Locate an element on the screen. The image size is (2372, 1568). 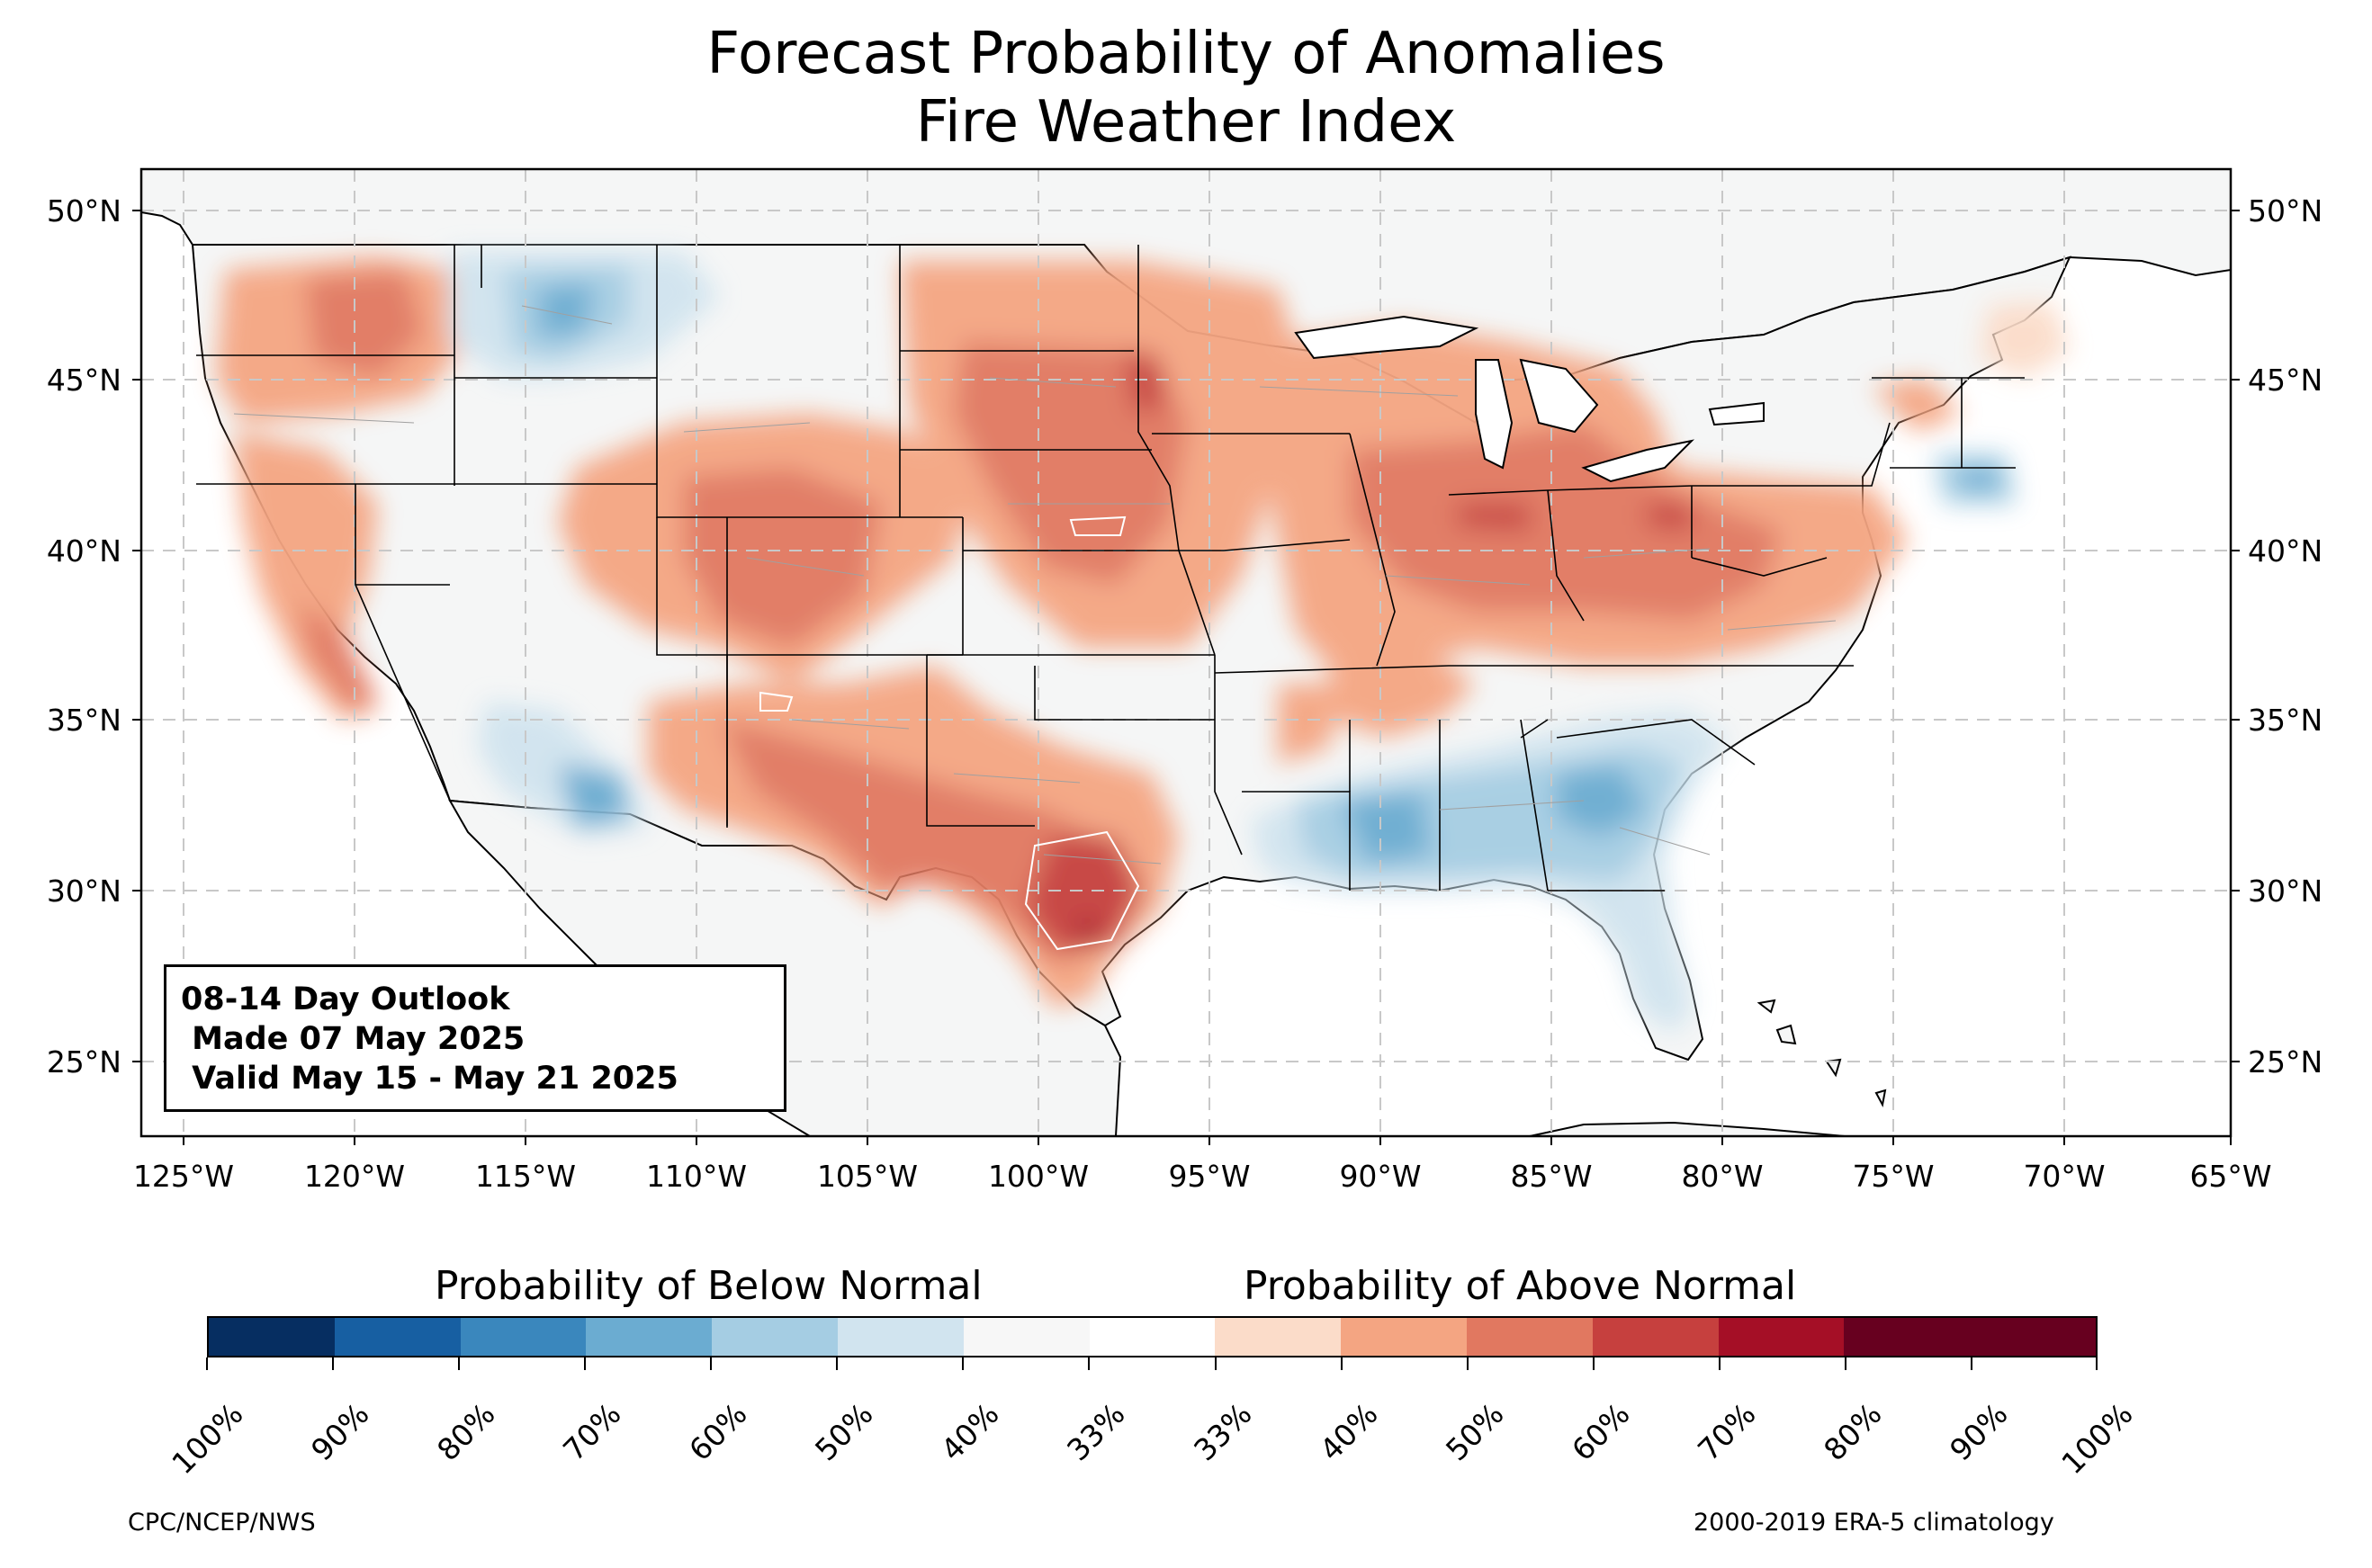
lat-label-left: 30°N is located at coordinates (84, 891).